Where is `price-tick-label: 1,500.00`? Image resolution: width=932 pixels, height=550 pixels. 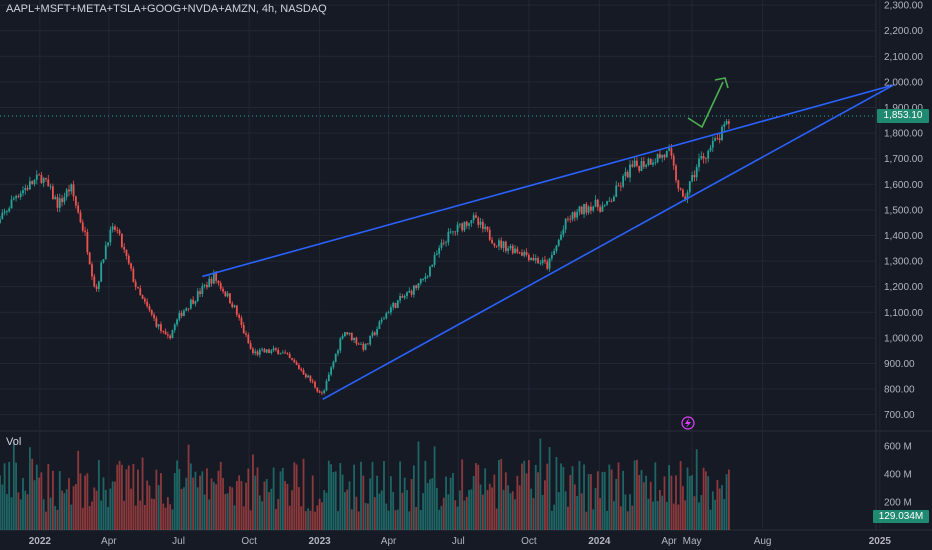 price-tick-label: 1,500.00 is located at coordinates (903, 210).